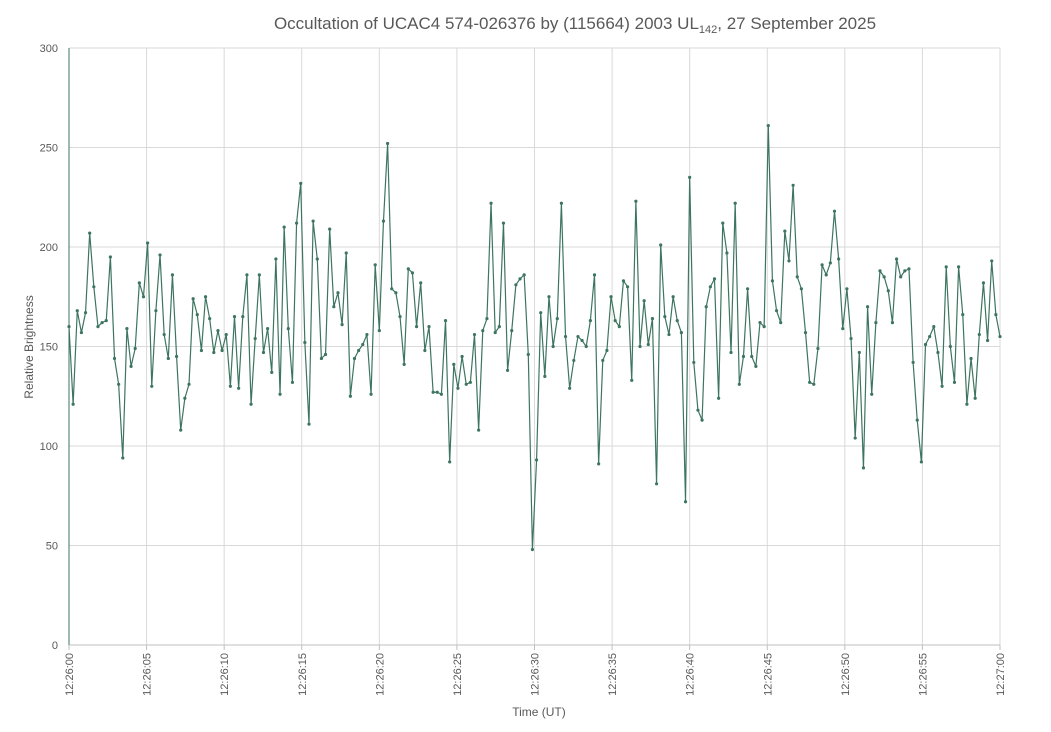 The image size is (1051, 732). Describe the element at coordinates (458, 674) in the screenshot. I see `x-tick-label: 12:26:25` at that location.